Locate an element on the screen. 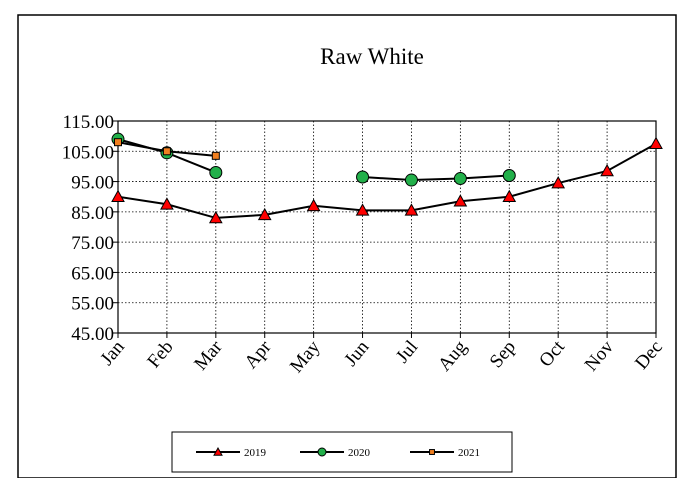  y-tick-label: 115.00 is located at coordinates (88, 122).